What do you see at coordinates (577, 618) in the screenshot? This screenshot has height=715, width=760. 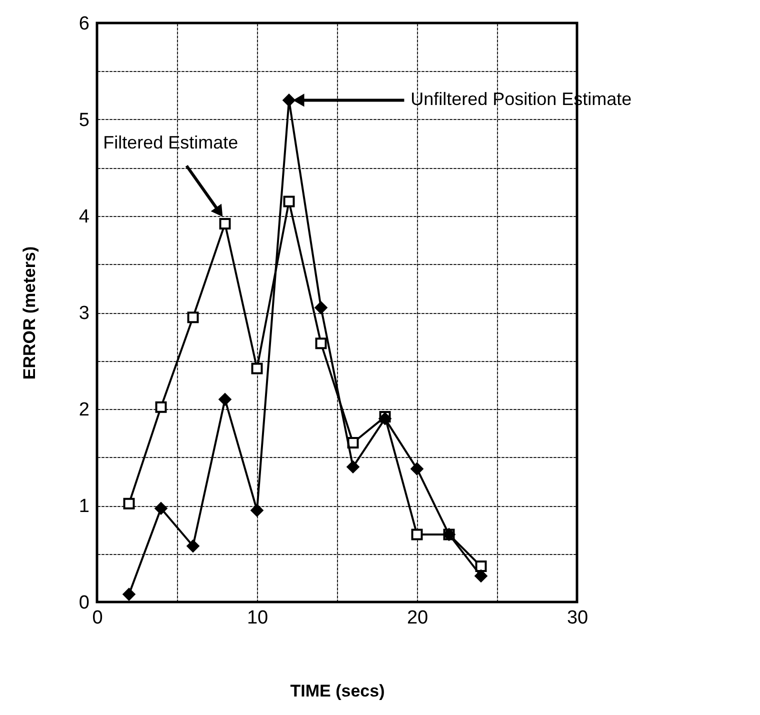 I see `x-tick-label: 30` at bounding box center [577, 618].